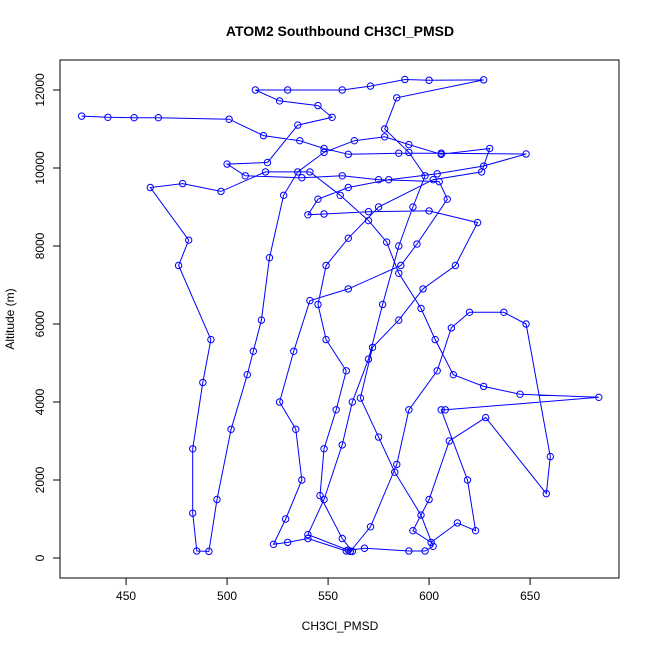 The width and height of the screenshot is (650, 650). What do you see at coordinates (40, 479) in the screenshot?
I see `y-tick-label: 2000` at bounding box center [40, 479].